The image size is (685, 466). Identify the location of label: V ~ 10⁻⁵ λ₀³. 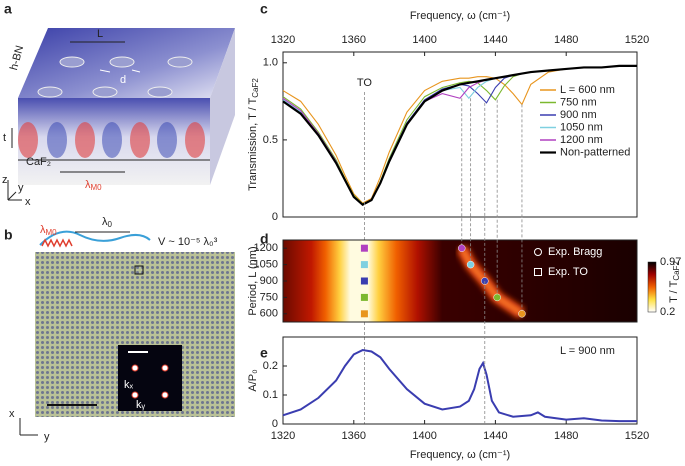
(188, 242).